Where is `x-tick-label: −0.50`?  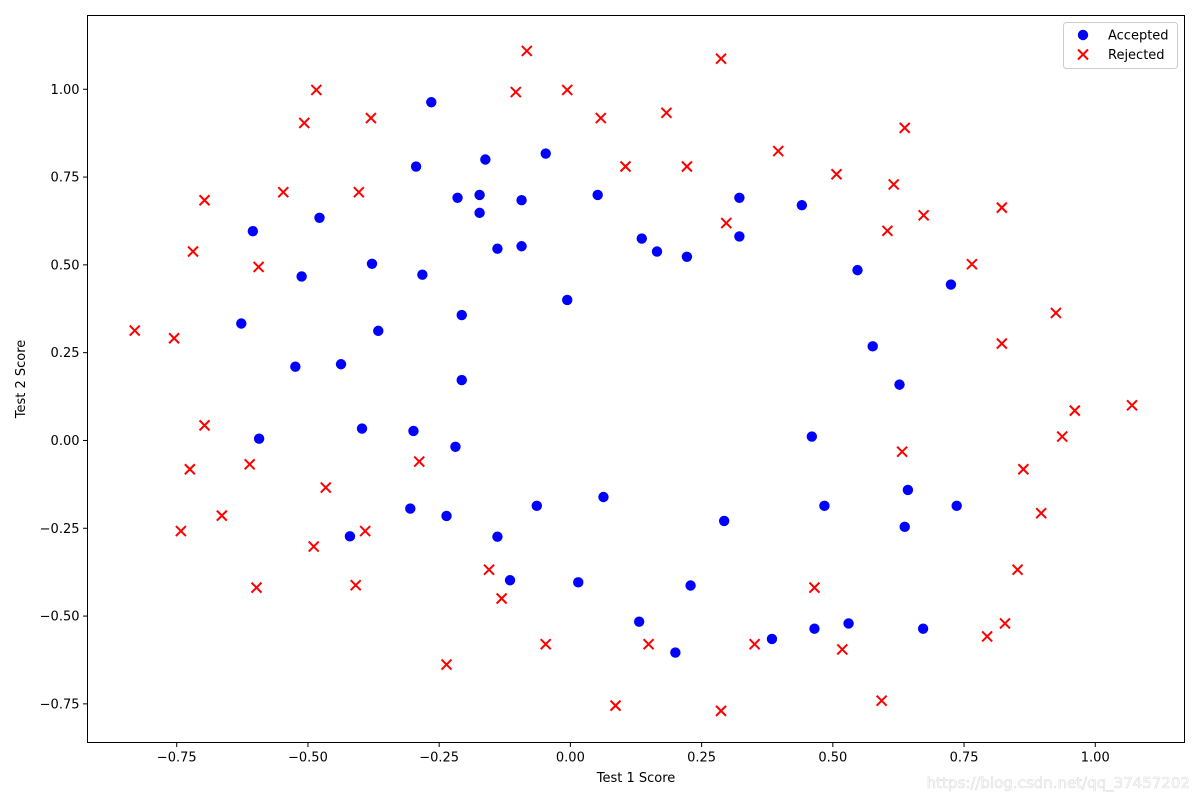 x-tick-label: −0.50 is located at coordinates (308, 758).